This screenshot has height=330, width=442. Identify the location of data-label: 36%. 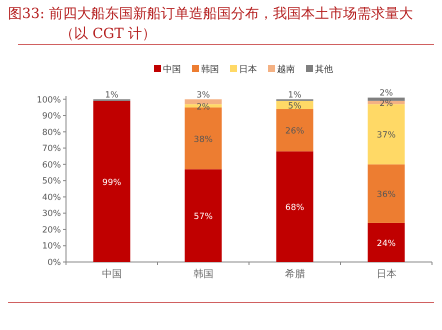
(386, 195).